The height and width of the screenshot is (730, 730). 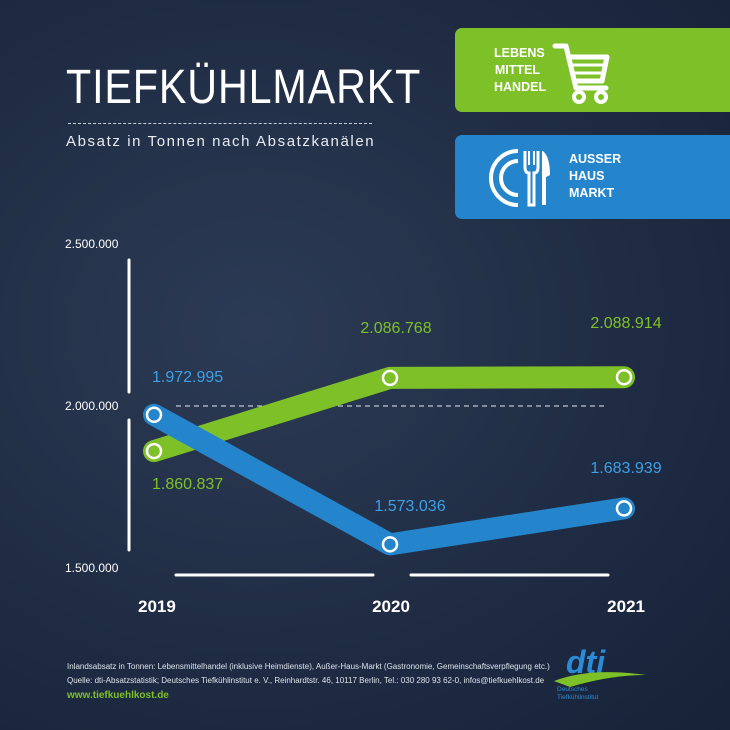 I want to click on data-label: 2.086.768, so click(x=395, y=328).